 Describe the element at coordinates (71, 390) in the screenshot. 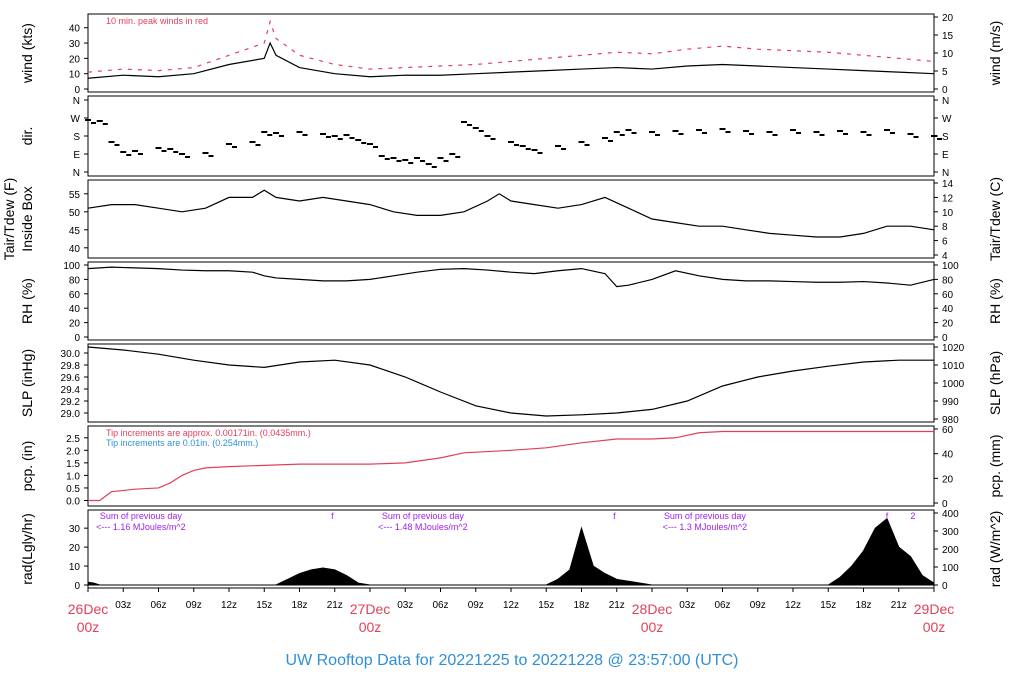

I see `y-tick-label: 29.4` at that location.